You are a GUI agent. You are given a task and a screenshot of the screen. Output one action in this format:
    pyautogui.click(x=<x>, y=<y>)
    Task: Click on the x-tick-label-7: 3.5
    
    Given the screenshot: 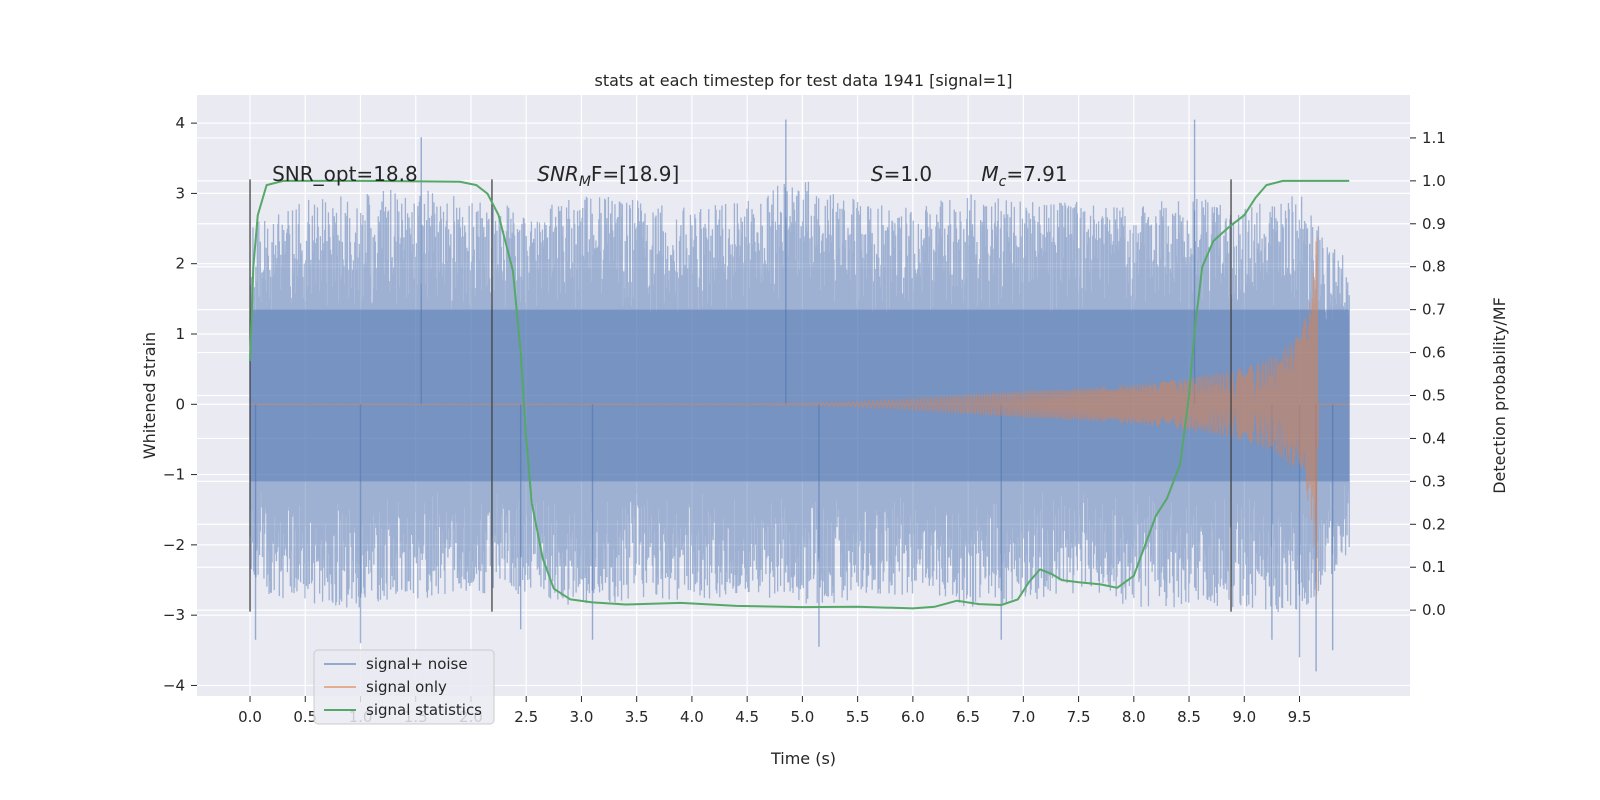 What is the action you would take?
    pyautogui.click(x=637, y=717)
    